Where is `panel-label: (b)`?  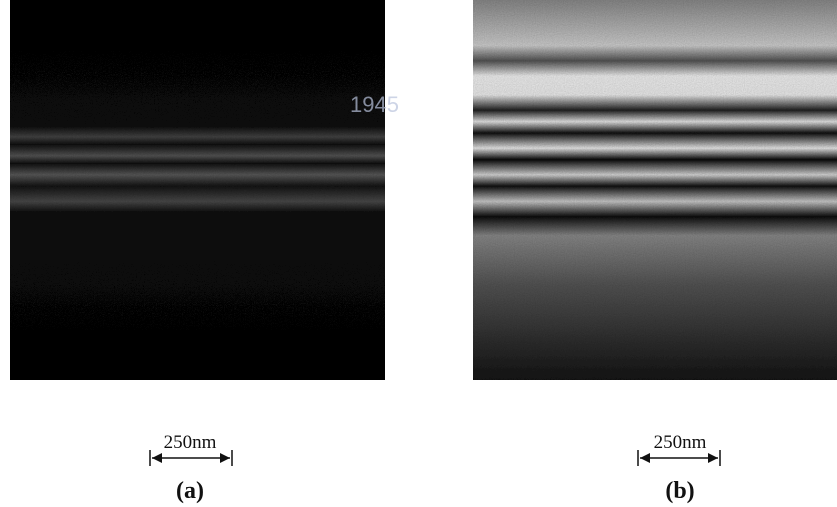
panel-label: (b) is located at coordinates (679, 491).